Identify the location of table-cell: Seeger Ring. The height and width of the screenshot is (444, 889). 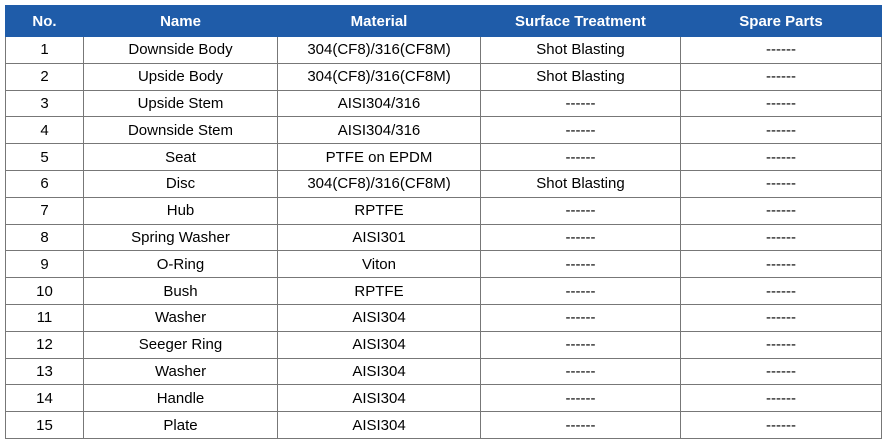
(180, 344).